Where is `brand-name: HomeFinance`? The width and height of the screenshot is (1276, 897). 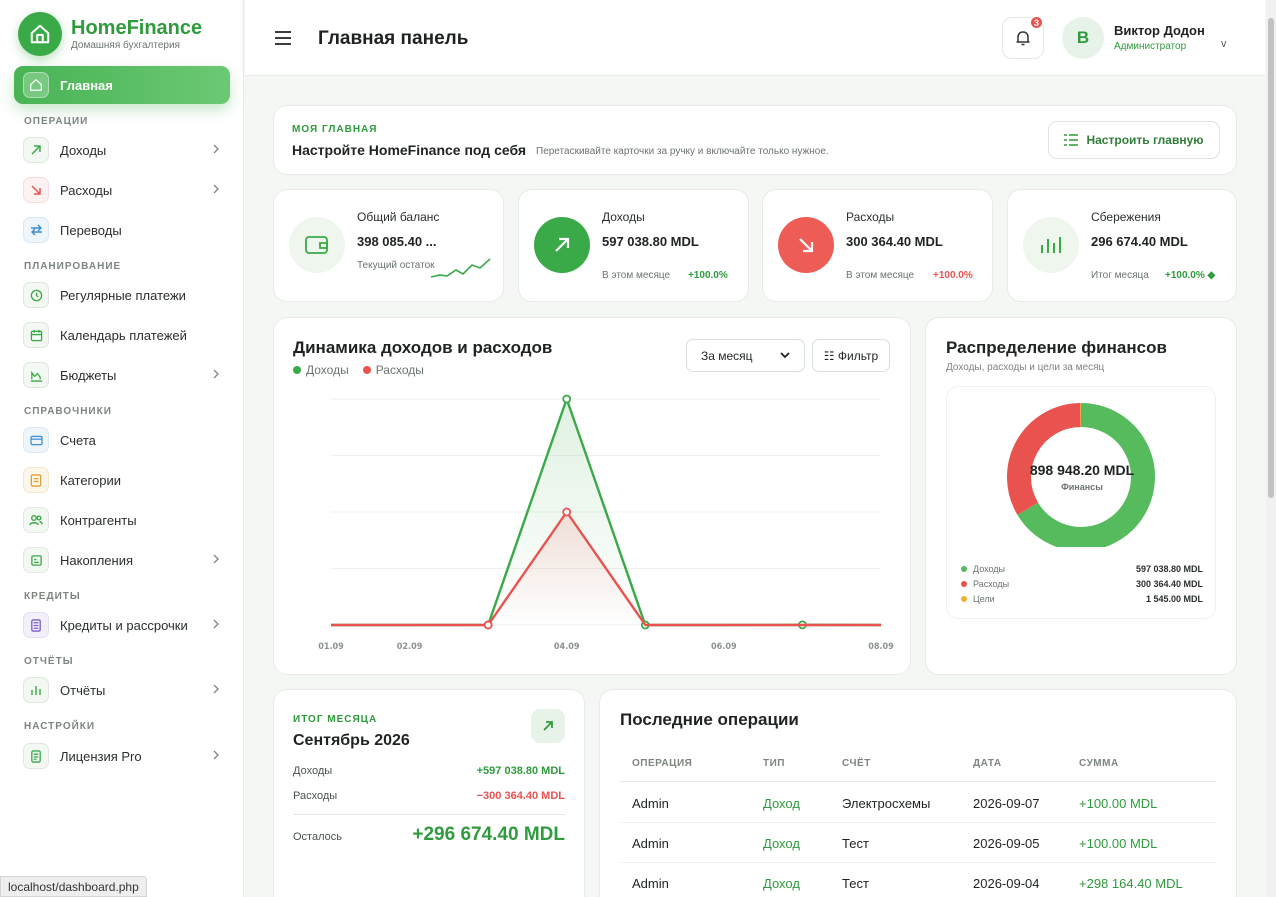 brand-name: HomeFinance is located at coordinates (137, 28).